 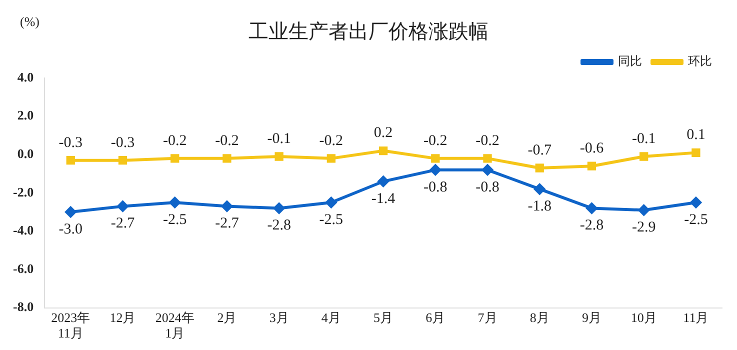 What do you see at coordinates (540, 150) in the screenshot?
I see `data-label: -0.7` at bounding box center [540, 150].